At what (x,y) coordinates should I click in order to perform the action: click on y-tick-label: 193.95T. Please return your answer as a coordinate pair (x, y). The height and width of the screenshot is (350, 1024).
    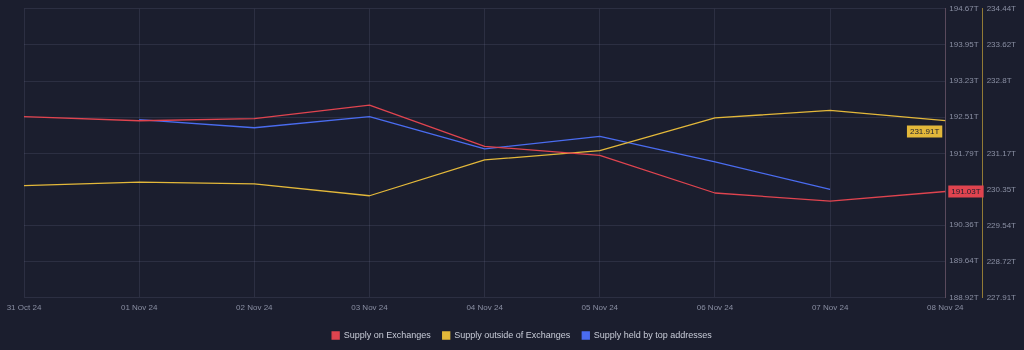
    Looking at the image, I should click on (964, 45).